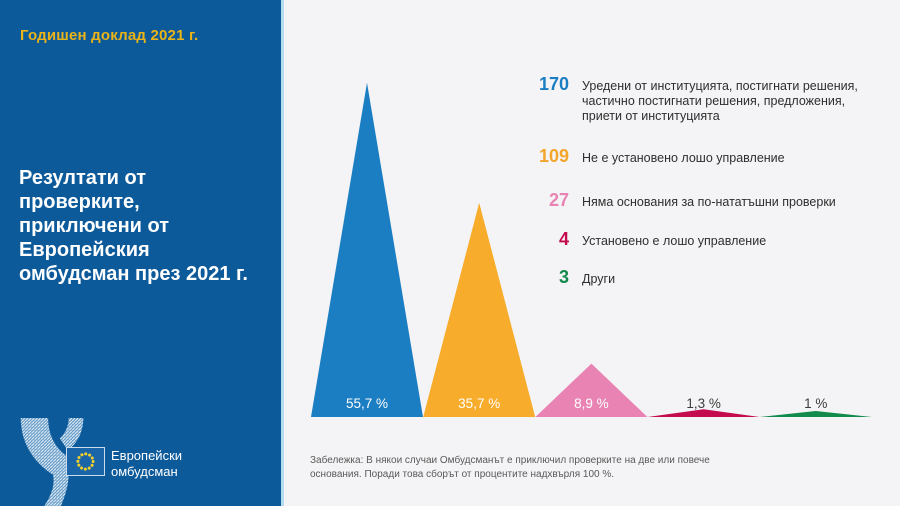 This screenshot has height=506, width=900. What do you see at coordinates (83, 178) in the screenshot?
I see `title-line: Резултати от` at bounding box center [83, 178].